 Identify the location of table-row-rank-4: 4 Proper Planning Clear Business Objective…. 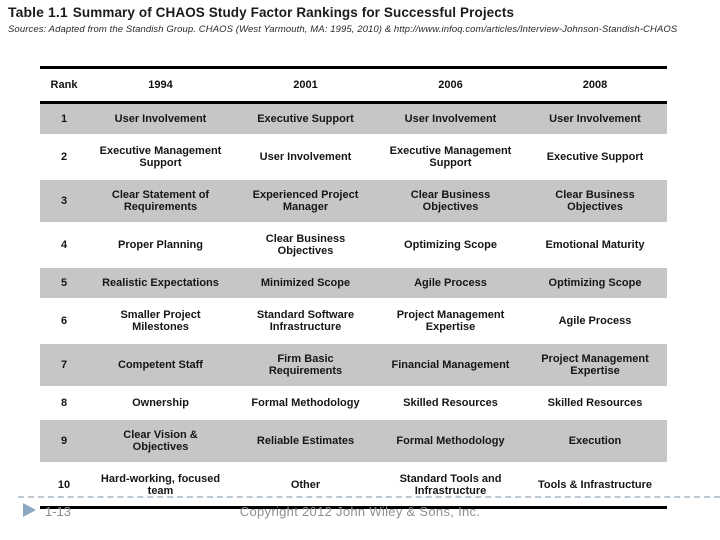
(353, 245).